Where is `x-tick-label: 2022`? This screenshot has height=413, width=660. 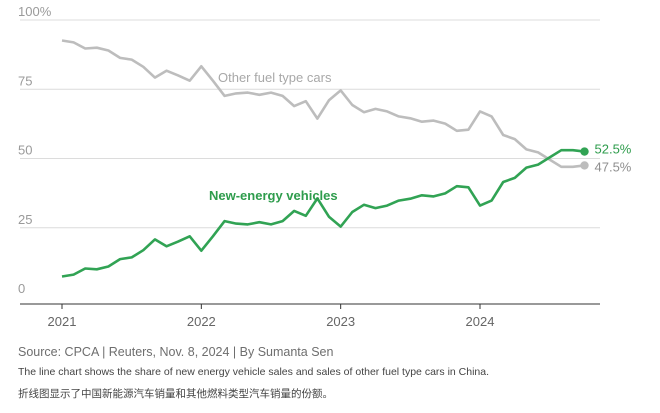
x-tick-label: 2022 is located at coordinates (201, 321).